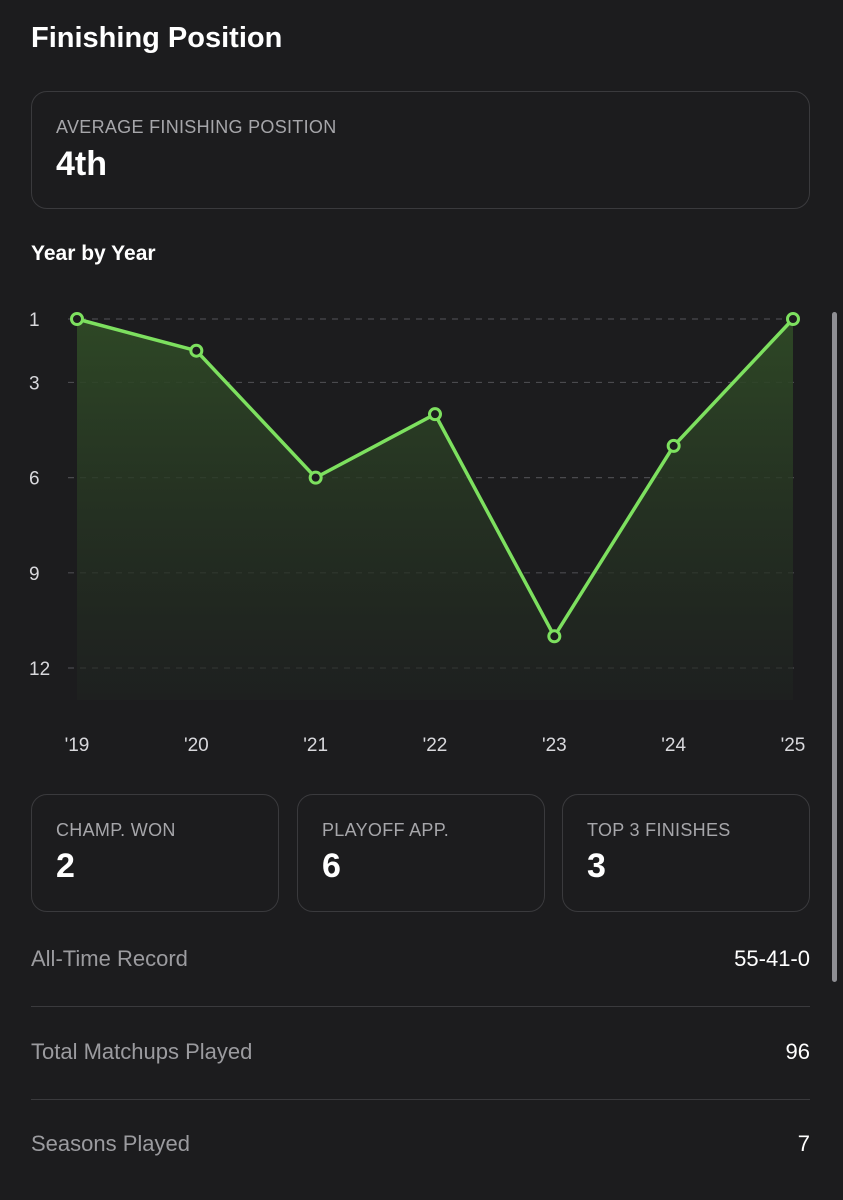  Describe the element at coordinates (155, 853) in the screenshot. I see `stat-card-champ-won: CHAMP. WON 2` at that location.